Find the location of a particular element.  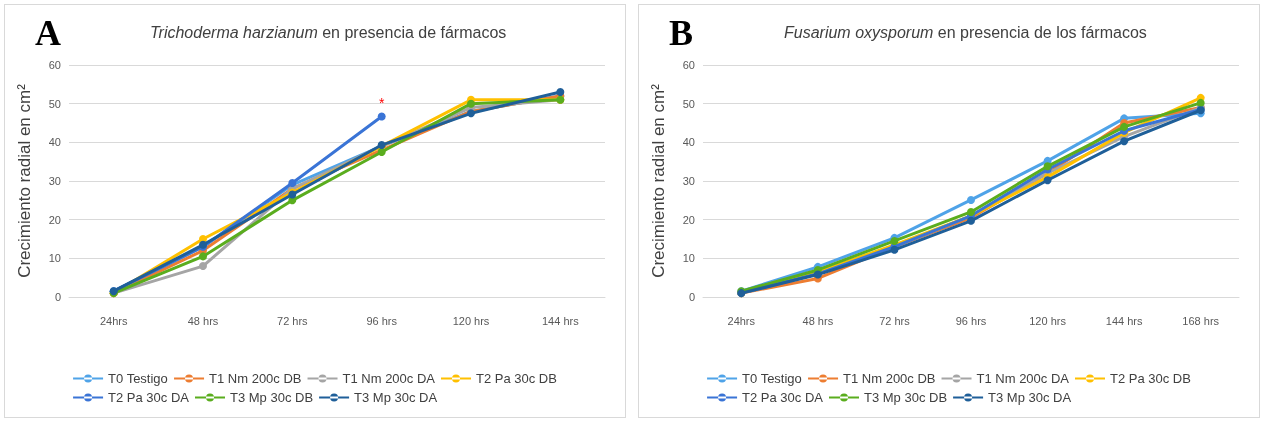

text: B is located at coordinates (681, 33).